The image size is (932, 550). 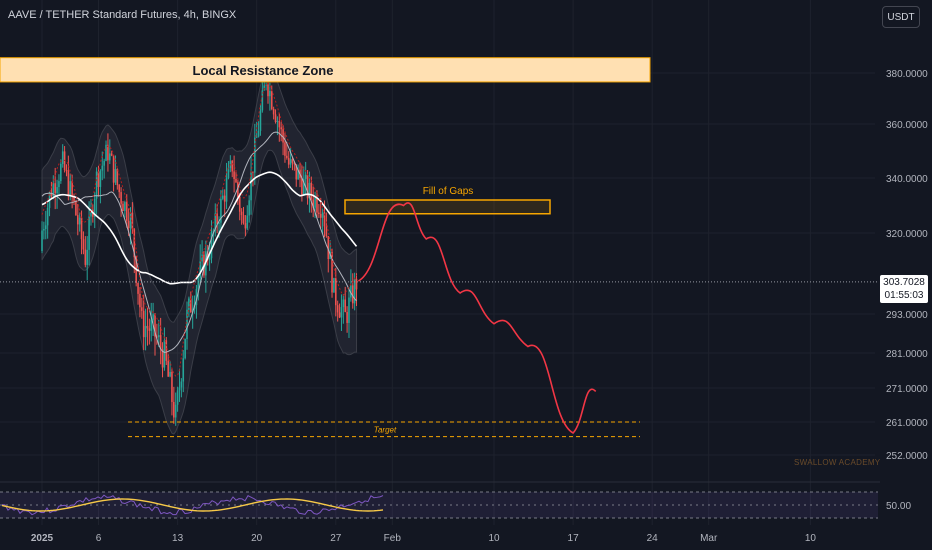 I want to click on time-axis: 2025 6 13 20 27 Feb 10 17 24 Mar 10, so click(x=424, y=538).